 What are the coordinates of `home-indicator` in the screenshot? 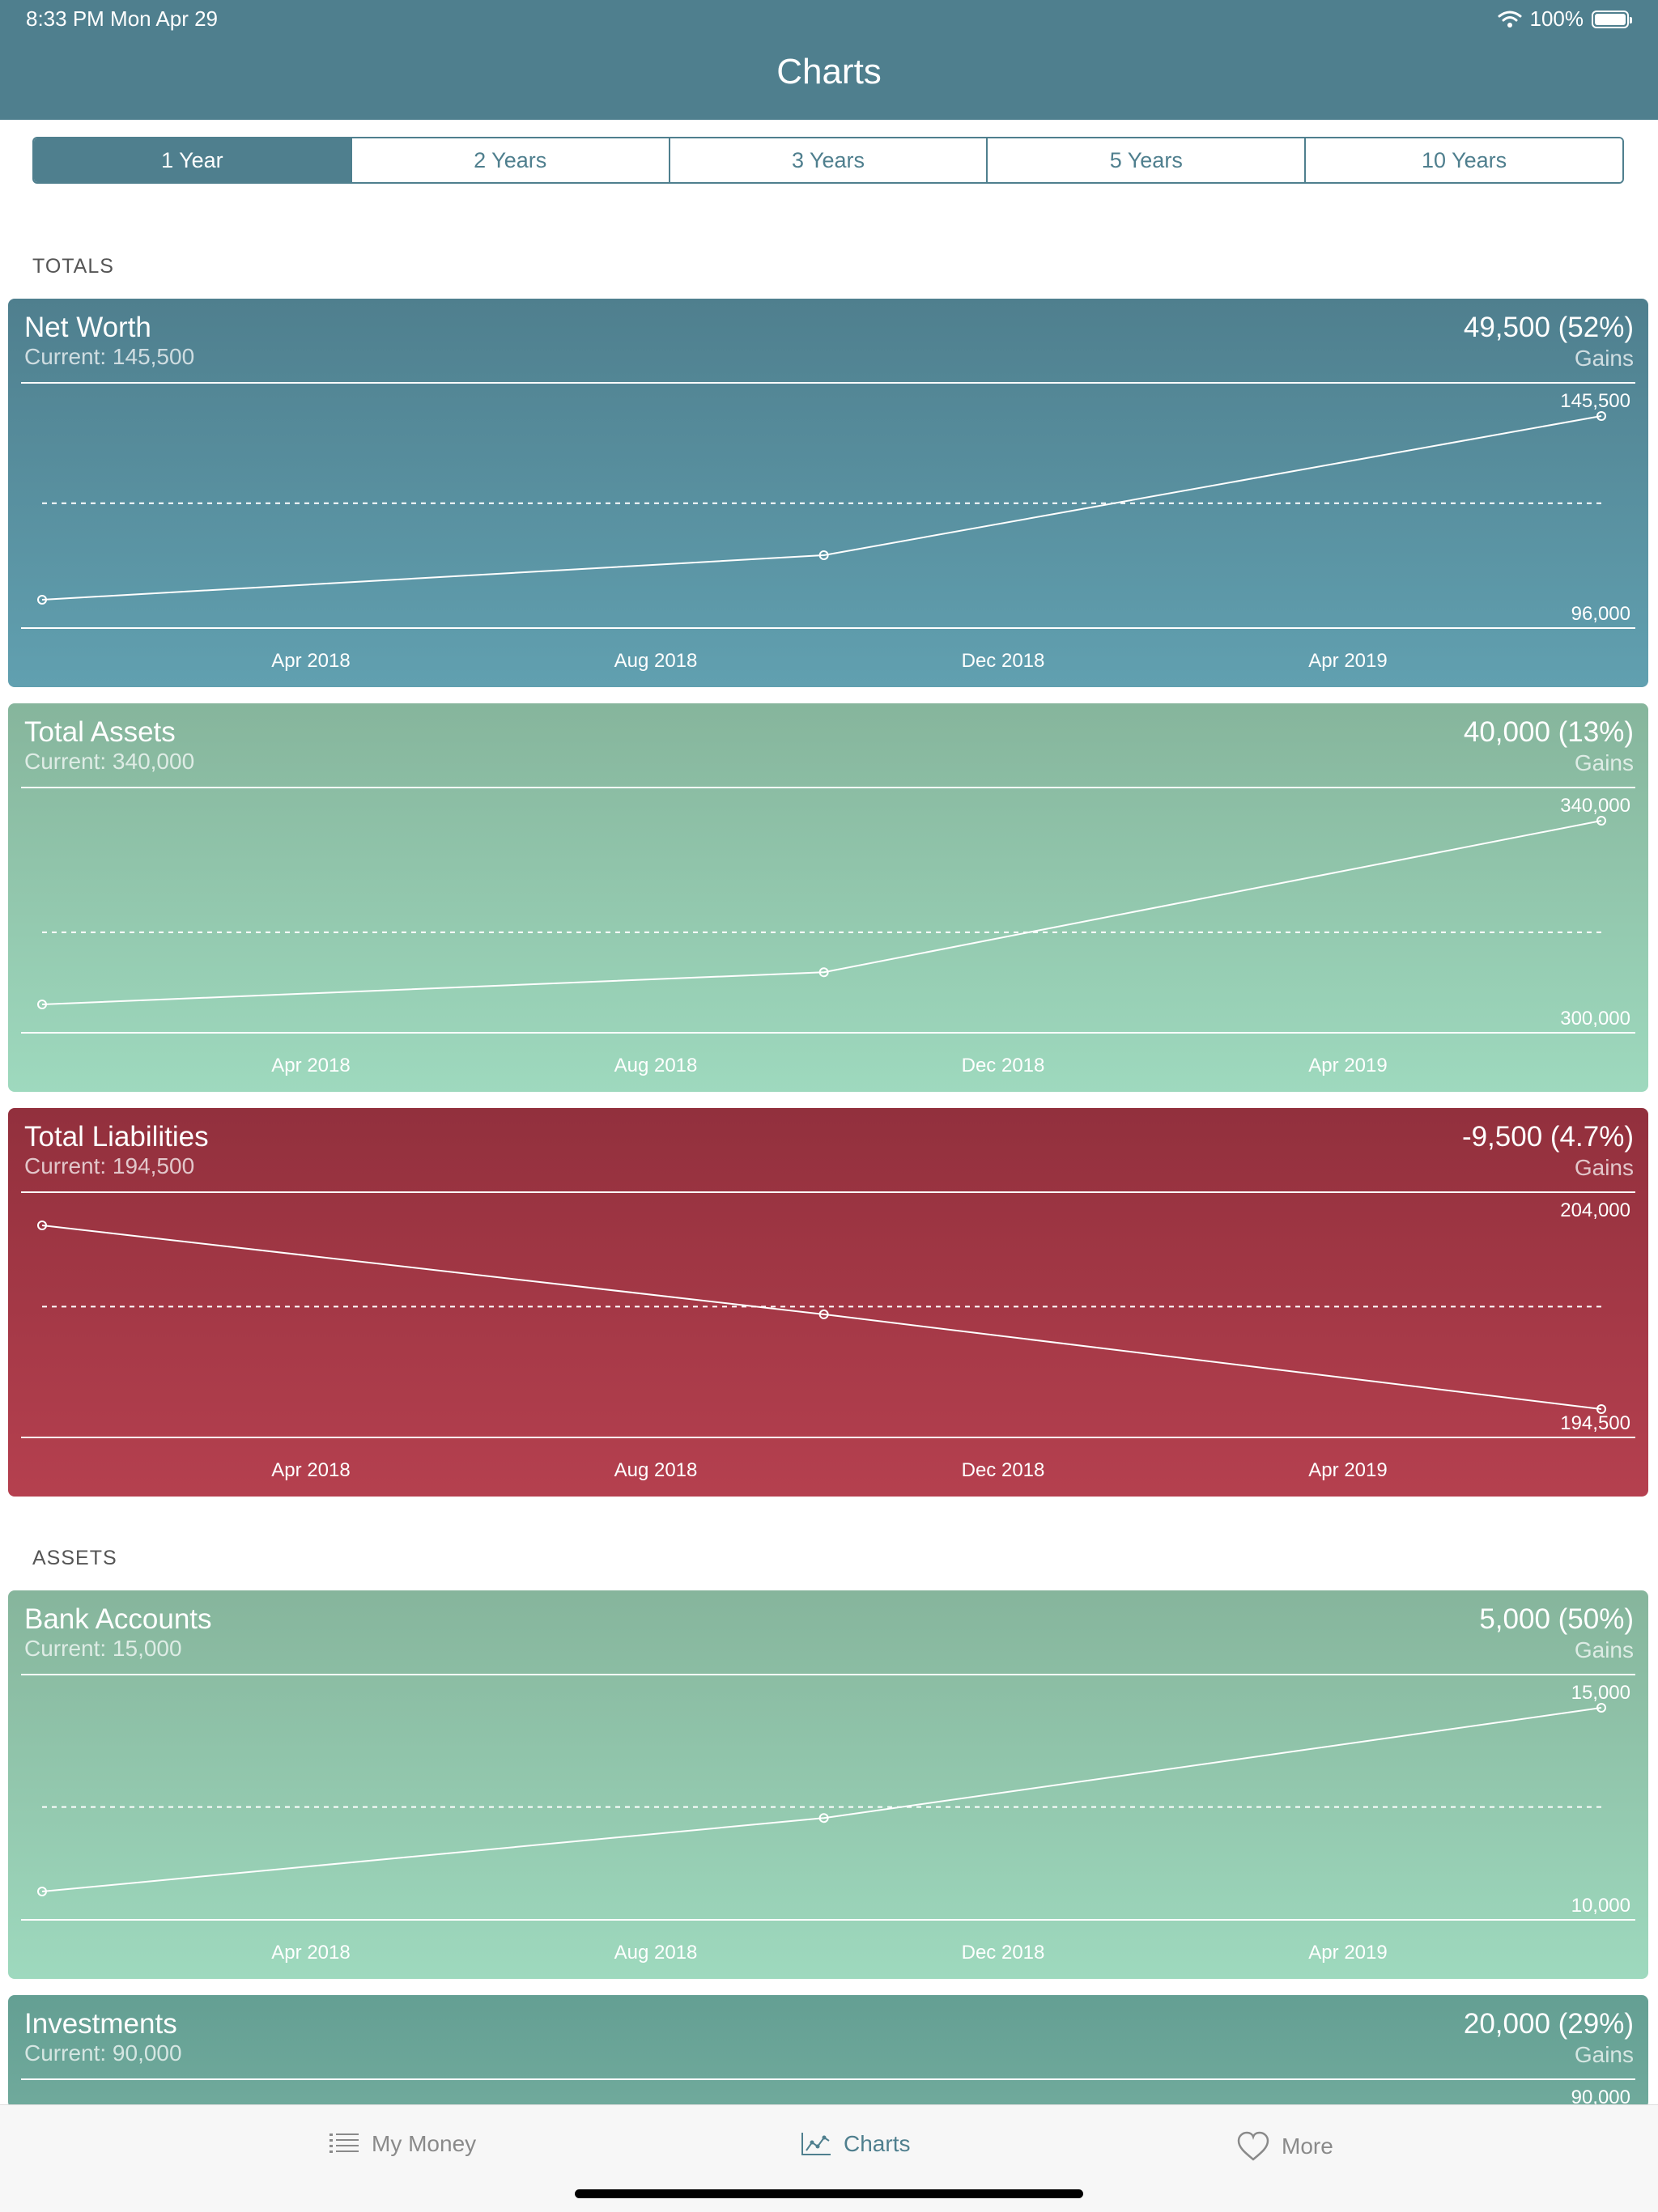 It's located at (829, 2193).